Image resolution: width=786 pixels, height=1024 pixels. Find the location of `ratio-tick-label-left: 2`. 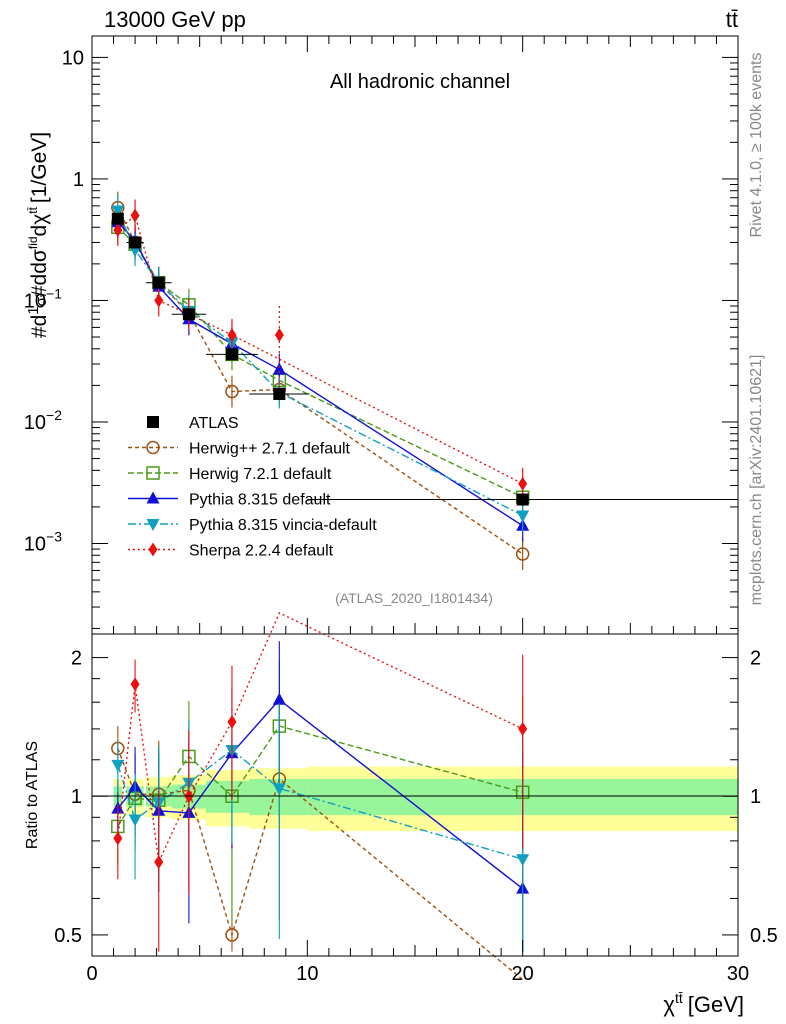

ratio-tick-label-left: 2 is located at coordinates (76, 659).